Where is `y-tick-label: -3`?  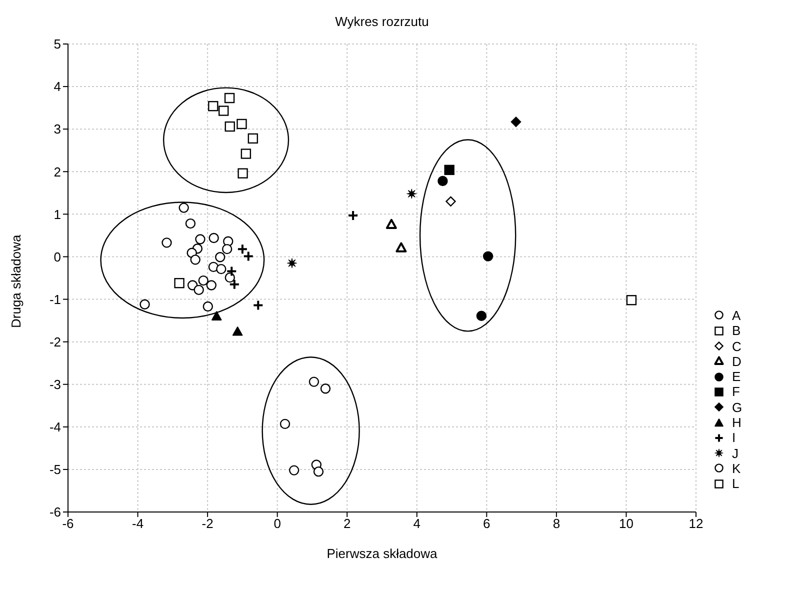 y-tick-label: -3 is located at coordinates (55, 384).